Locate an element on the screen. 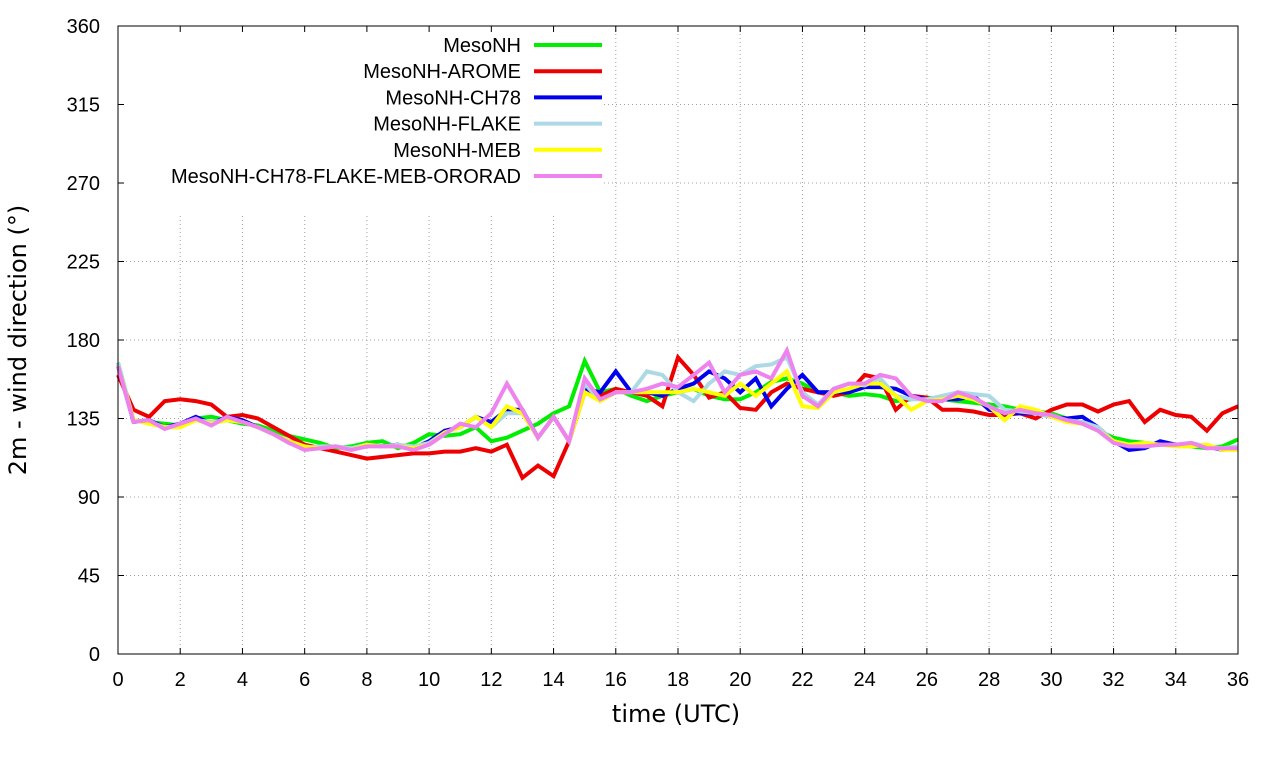  y-tick-label: 135 is located at coordinates (83, 420).